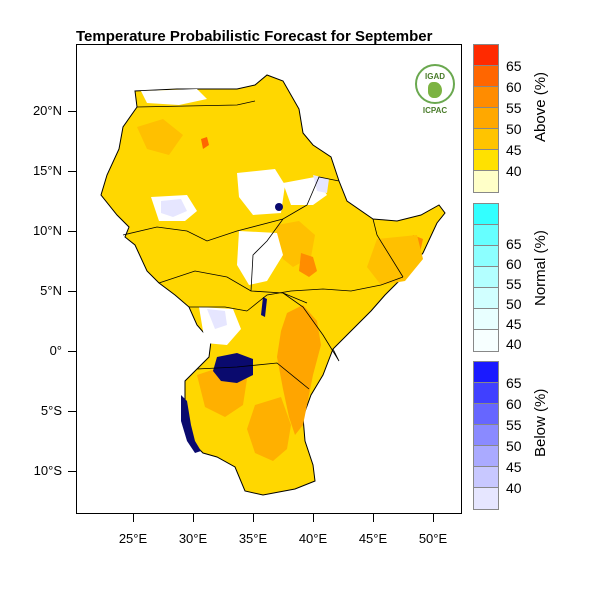 The width and height of the screenshot is (600, 600). Describe the element at coordinates (308, 265) in the screenshot. I see `orange-patch-central-ethiopia` at that location.